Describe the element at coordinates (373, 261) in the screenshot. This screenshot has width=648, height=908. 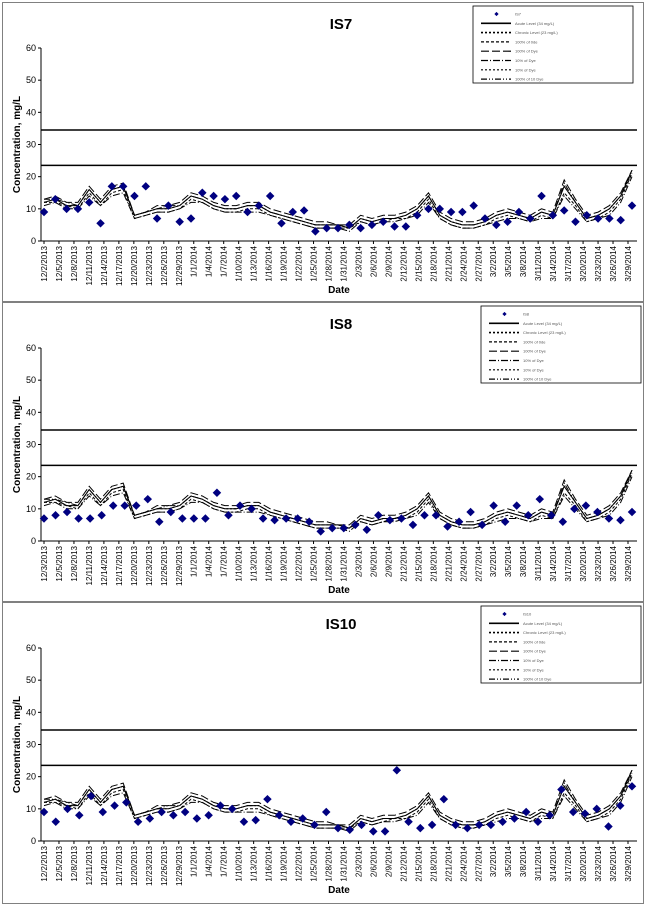
I see `x-tick-label: 2/6/2014` at that location.